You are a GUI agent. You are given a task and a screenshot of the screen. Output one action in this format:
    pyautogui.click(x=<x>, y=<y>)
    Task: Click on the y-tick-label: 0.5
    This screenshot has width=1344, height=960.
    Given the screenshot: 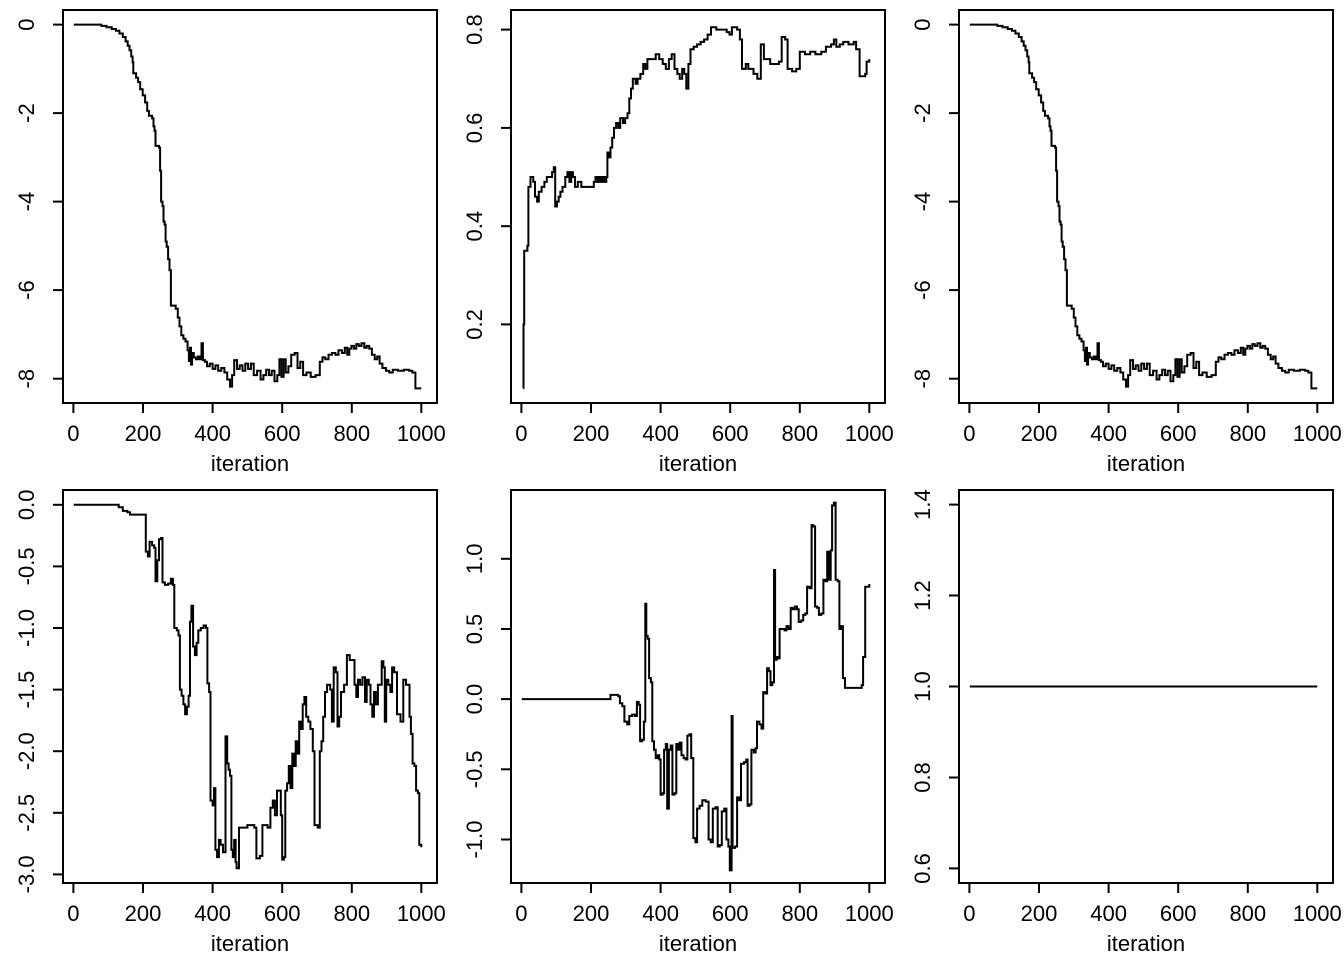 What is the action you would take?
    pyautogui.click(x=474, y=629)
    